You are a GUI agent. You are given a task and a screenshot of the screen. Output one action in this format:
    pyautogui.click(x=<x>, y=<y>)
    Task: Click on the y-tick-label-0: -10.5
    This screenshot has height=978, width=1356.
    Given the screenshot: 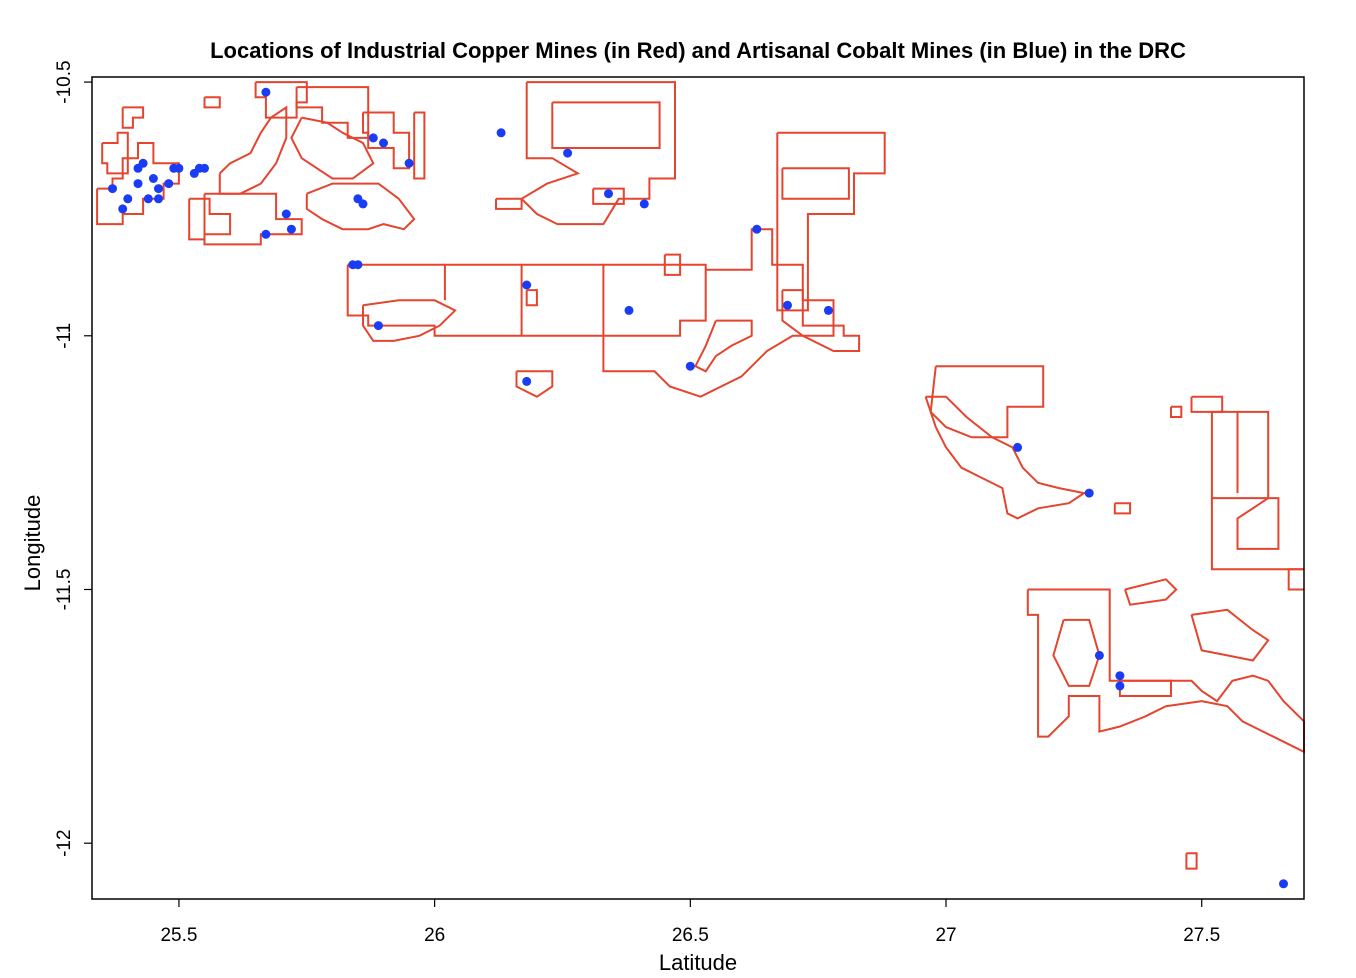 What is the action you would take?
    pyautogui.click(x=64, y=81)
    